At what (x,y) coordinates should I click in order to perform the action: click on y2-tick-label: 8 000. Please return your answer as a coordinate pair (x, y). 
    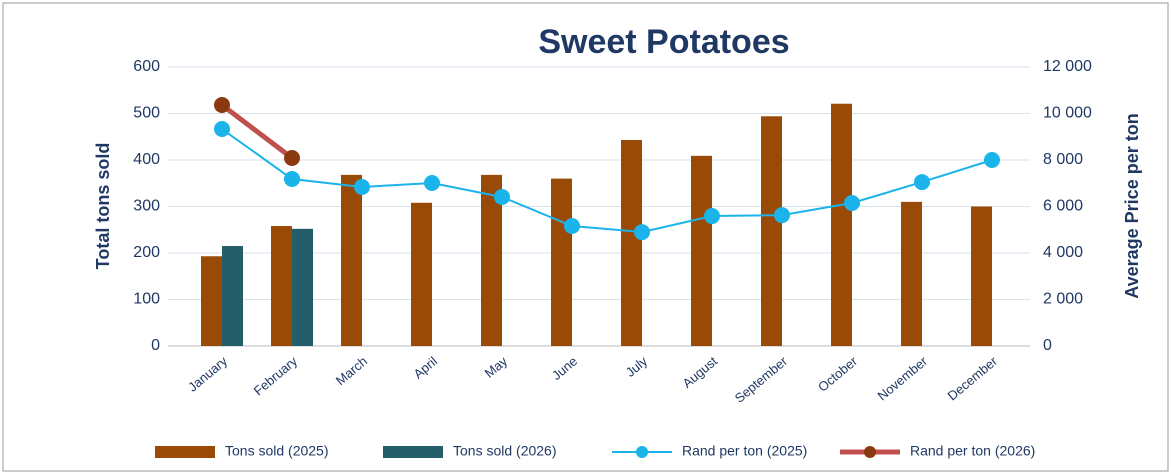
    Looking at the image, I should click on (1063, 159).